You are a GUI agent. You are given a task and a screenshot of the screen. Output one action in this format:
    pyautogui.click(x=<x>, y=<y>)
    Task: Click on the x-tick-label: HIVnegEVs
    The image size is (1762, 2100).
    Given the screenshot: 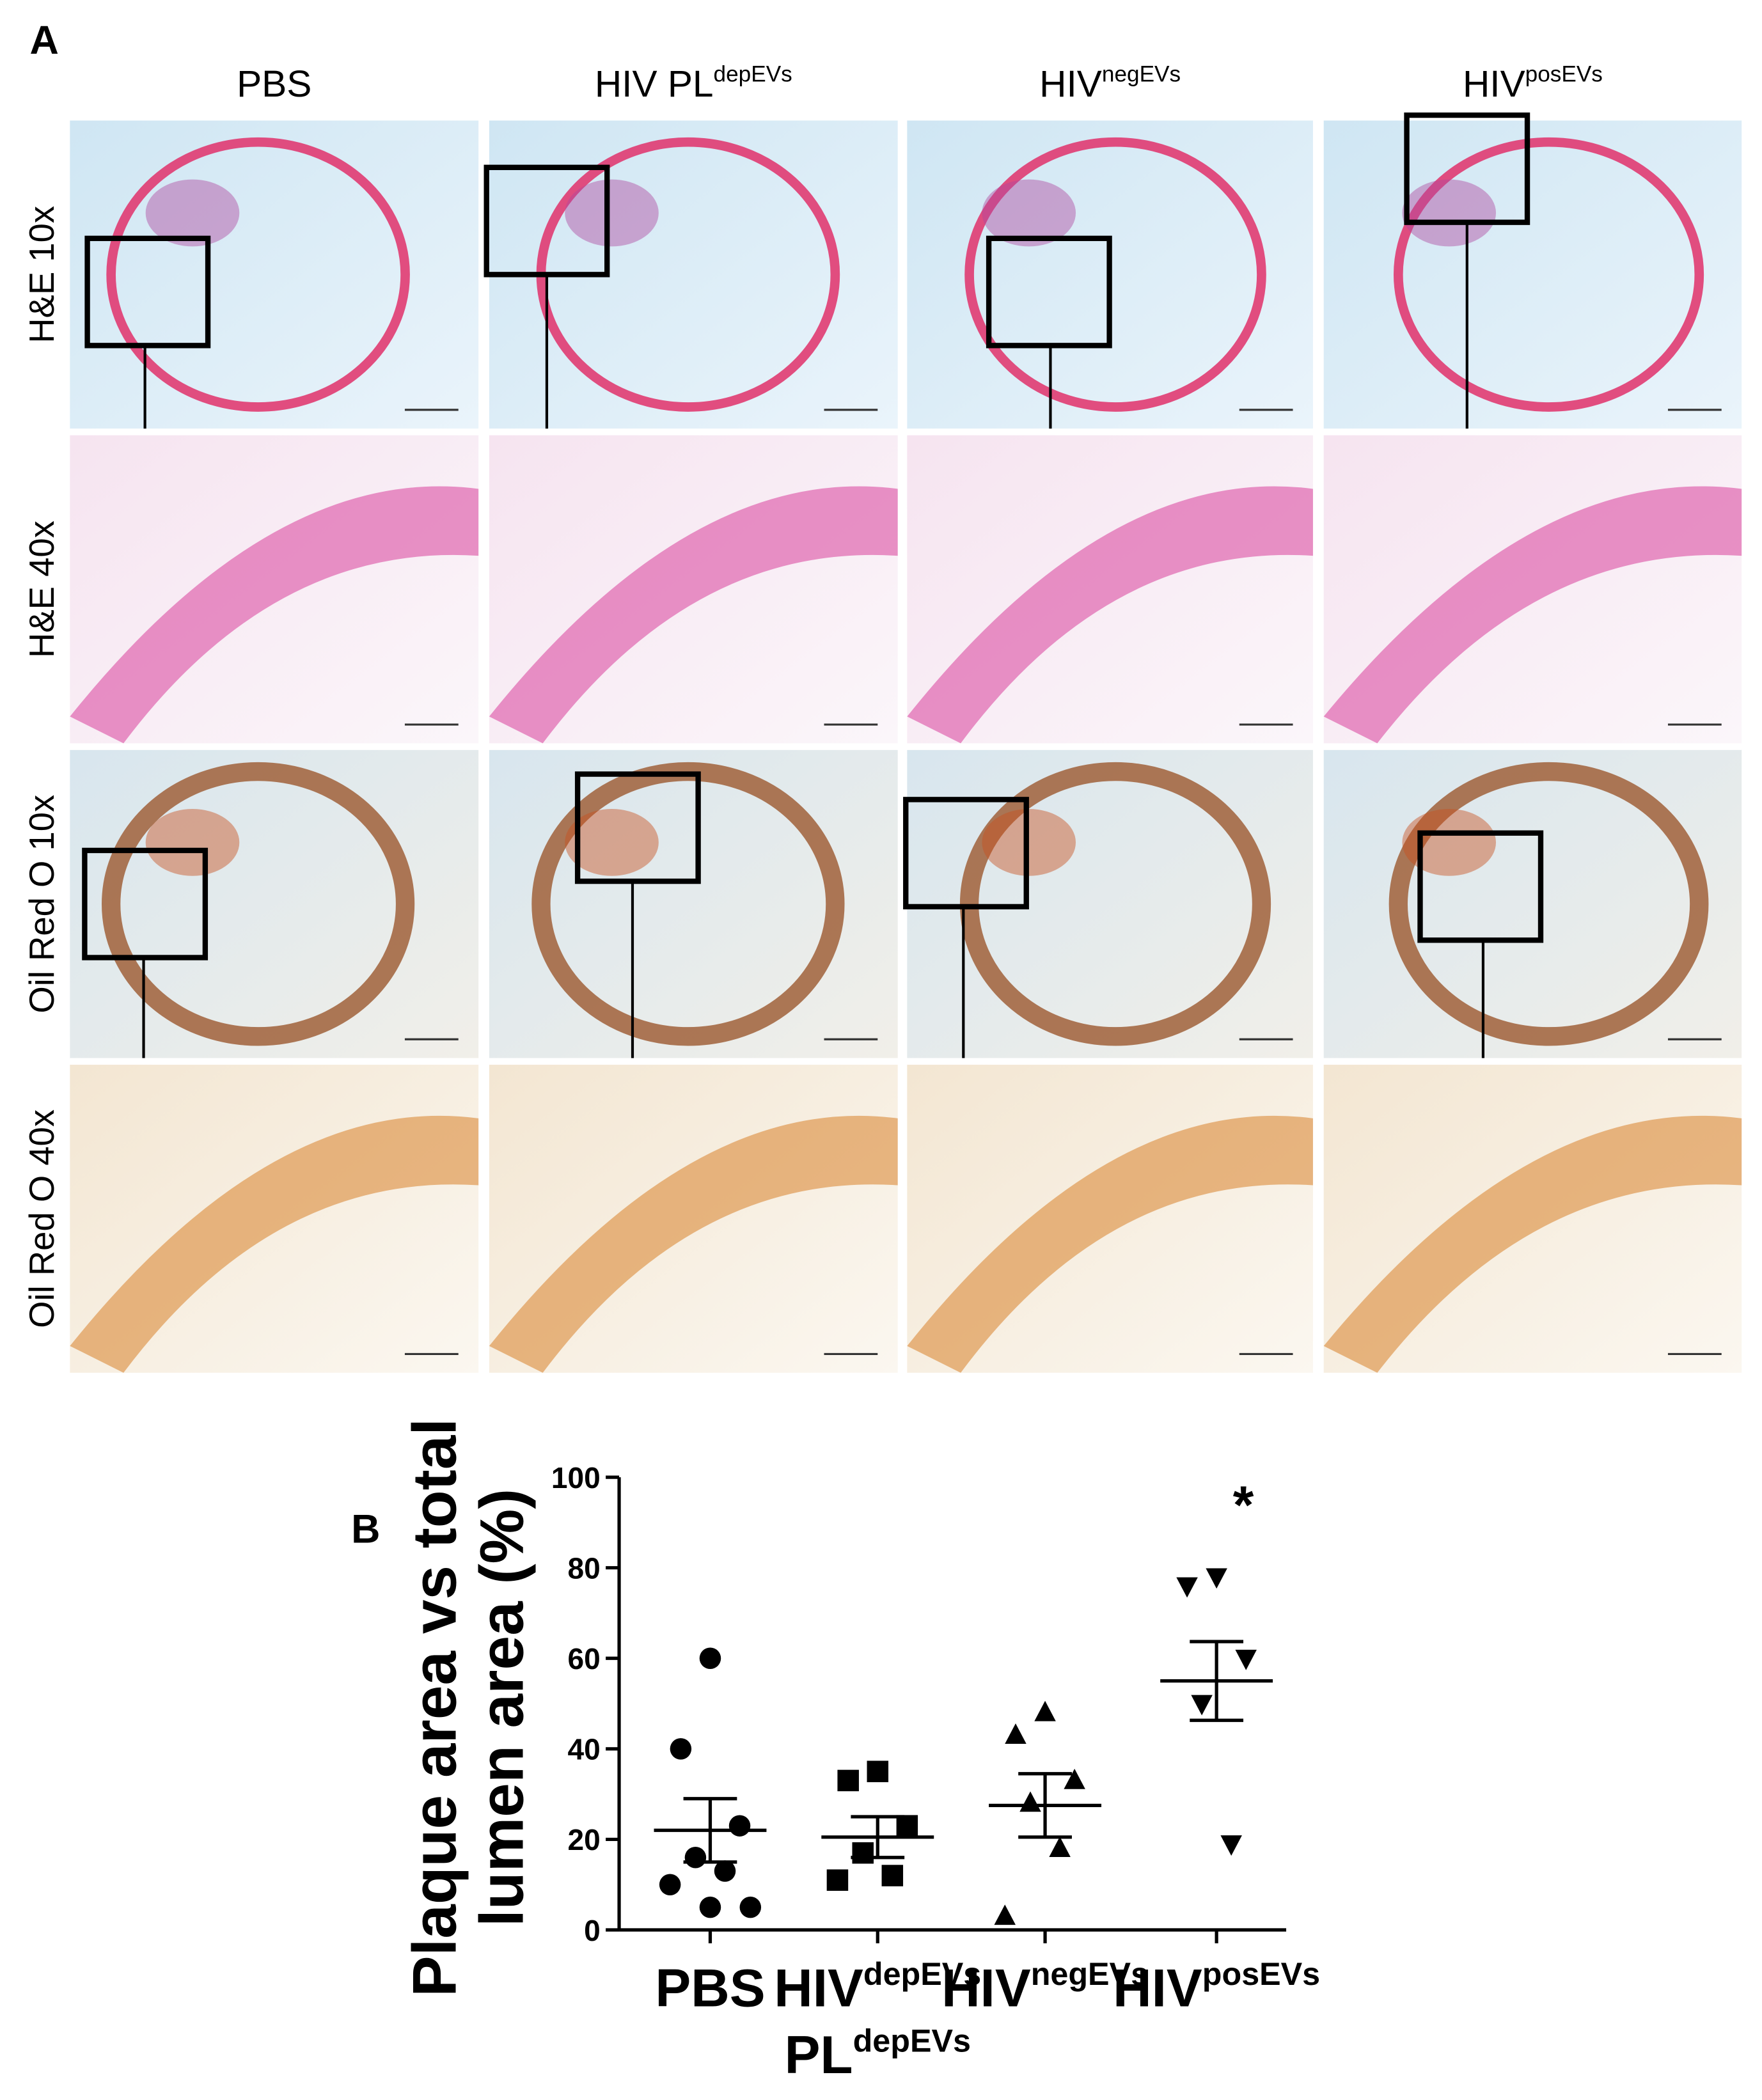 What is the action you would take?
    pyautogui.click(x=1045, y=1987)
    